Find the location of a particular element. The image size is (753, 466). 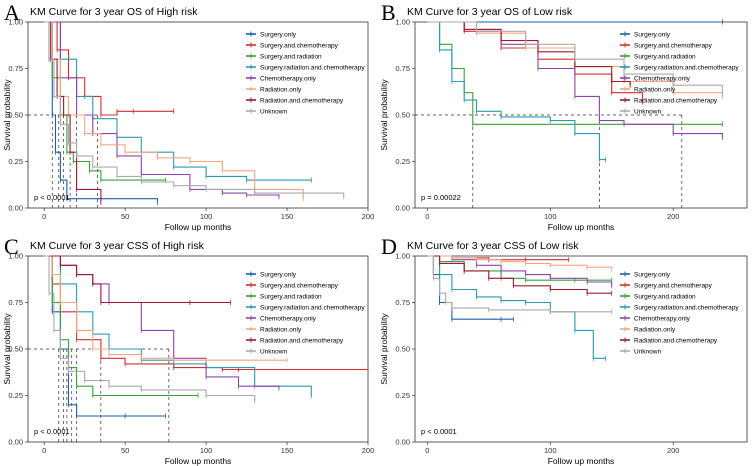

panel-letter: B is located at coordinates (388, 12).